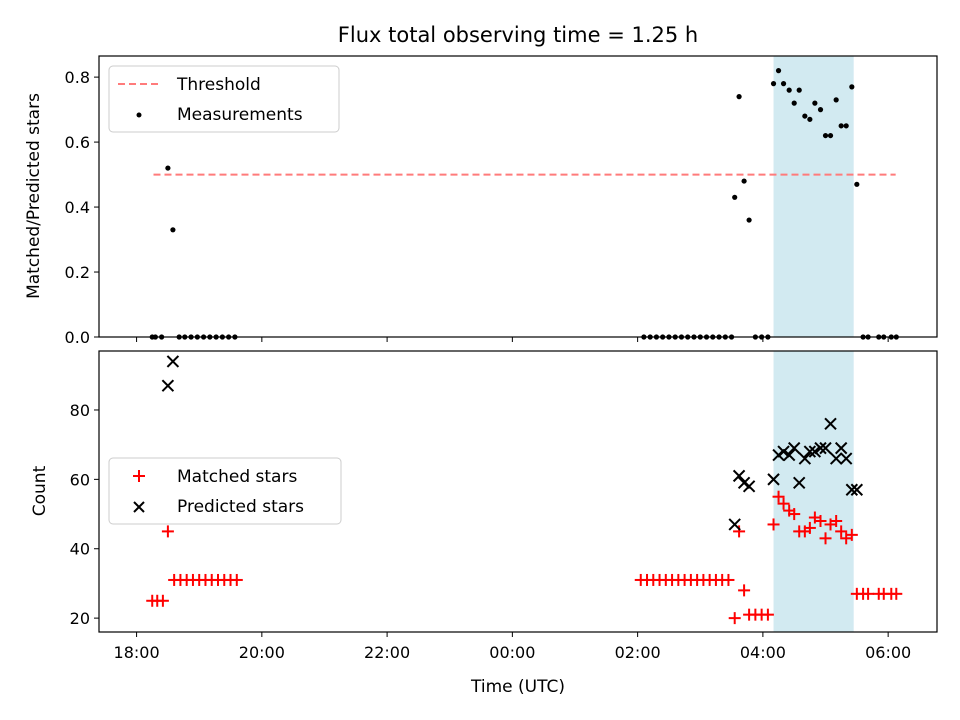 The width and height of the screenshot is (960, 720). I want to click on y-tick-label: 0.8, so click(77, 77).